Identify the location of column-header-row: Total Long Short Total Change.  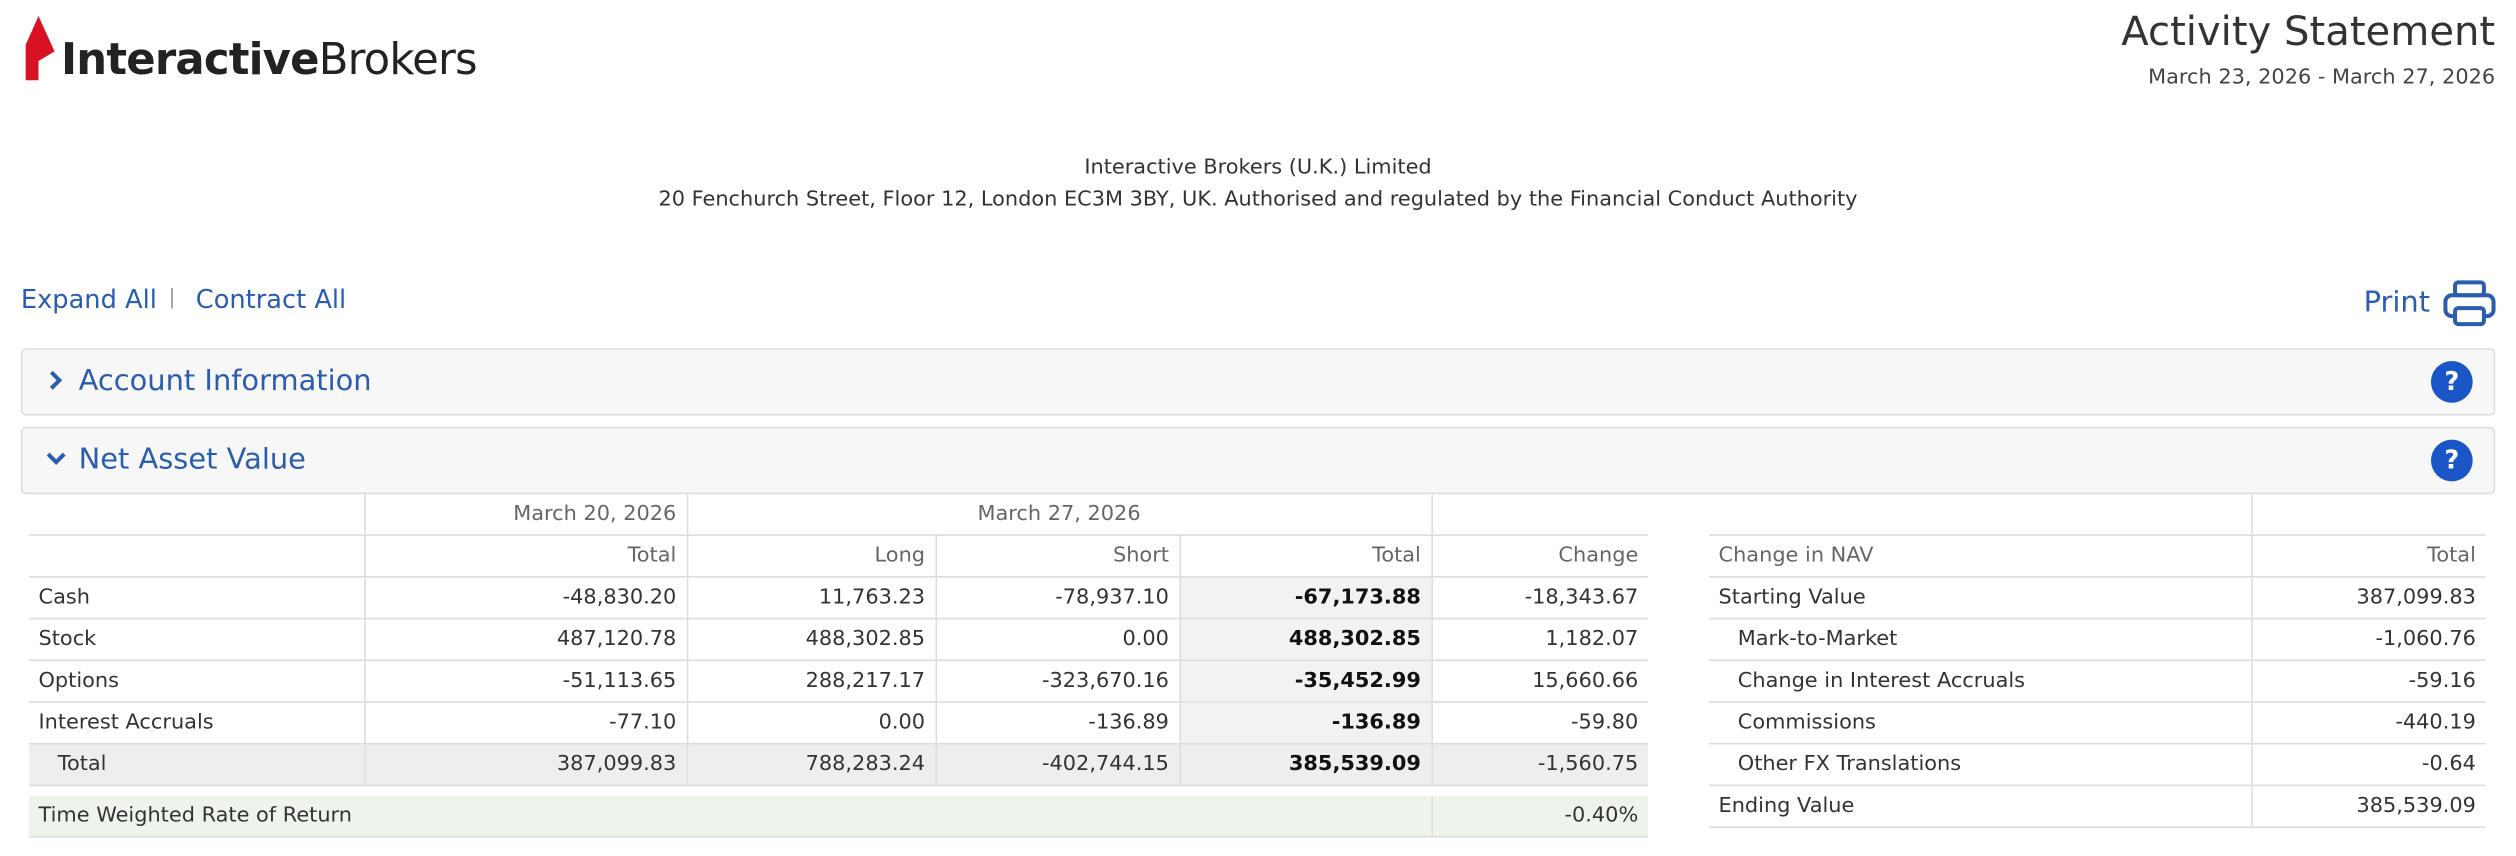
(838, 556).